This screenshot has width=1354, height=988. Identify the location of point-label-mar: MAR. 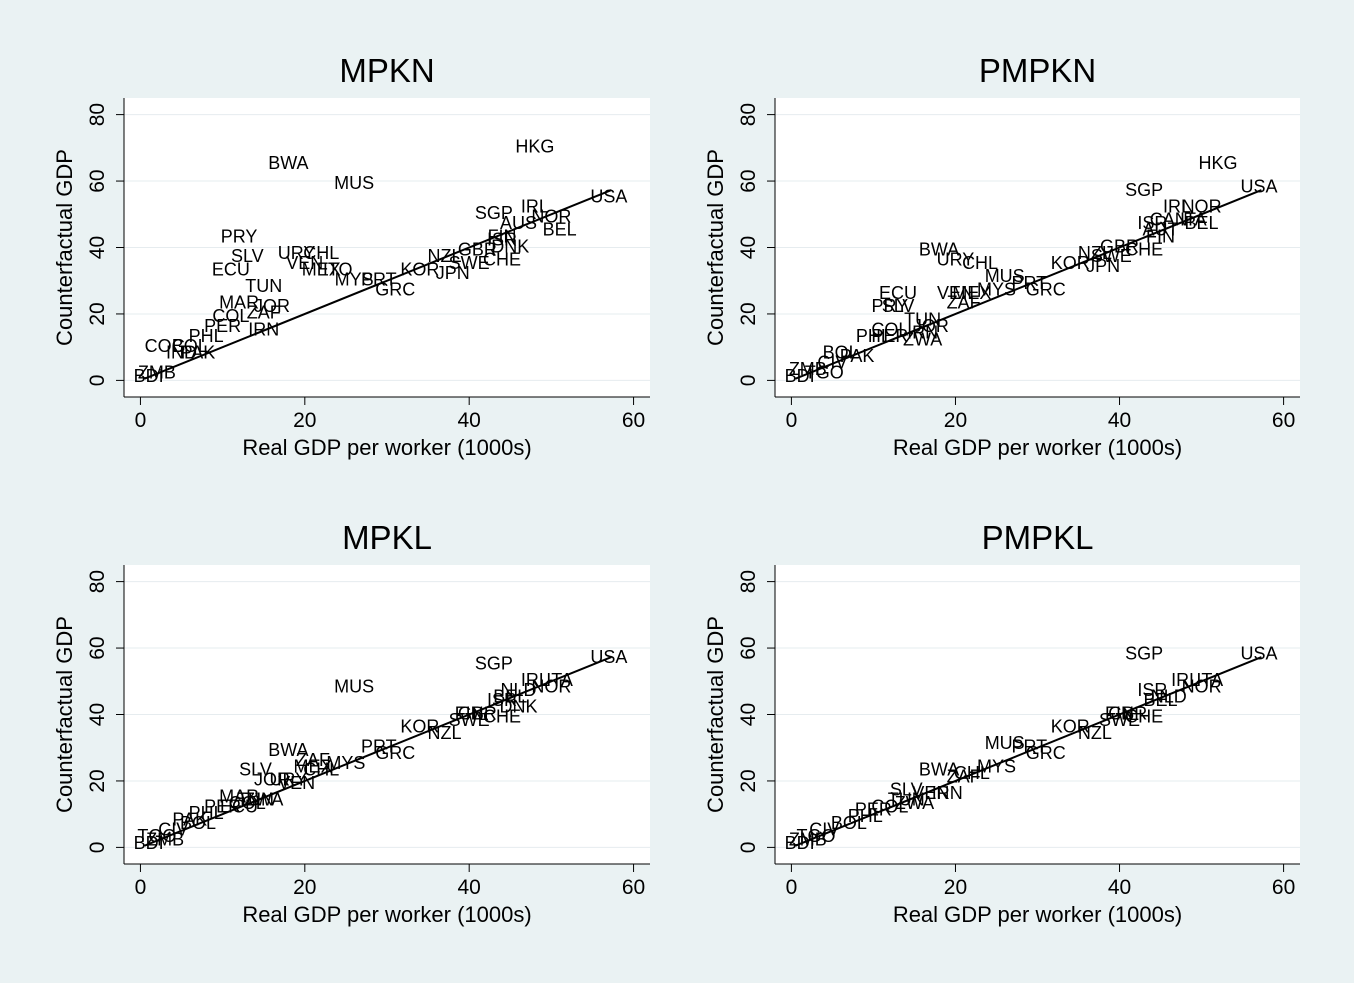
(239, 303).